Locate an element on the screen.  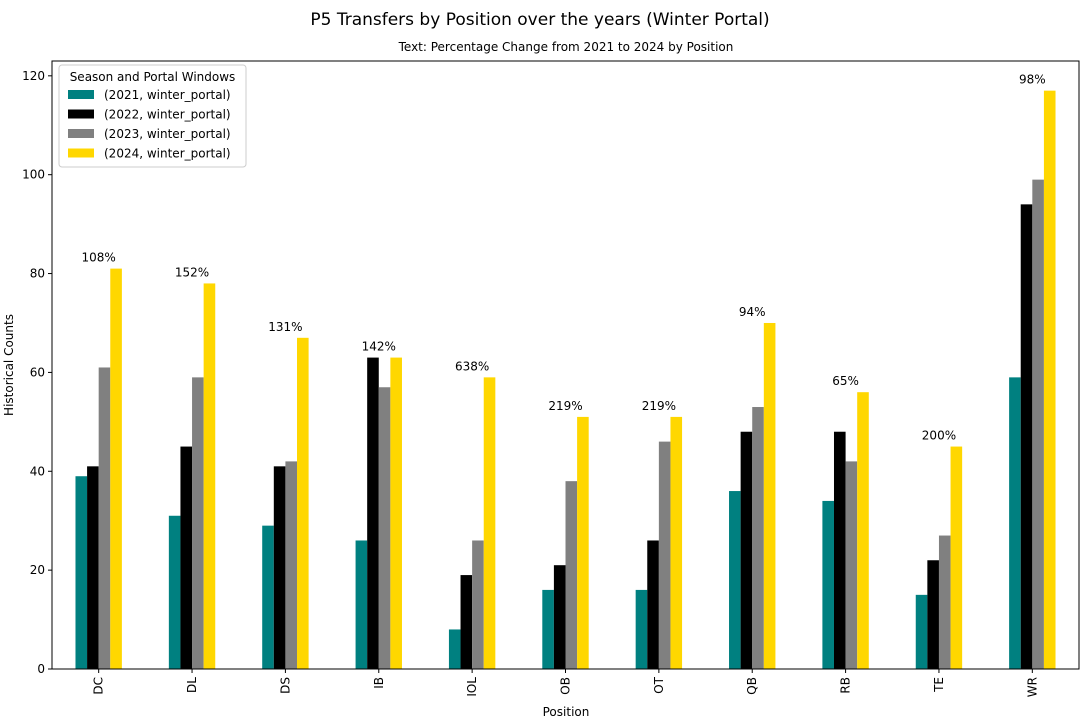
pct-change-label-DL: 152% is located at coordinates (192, 272).